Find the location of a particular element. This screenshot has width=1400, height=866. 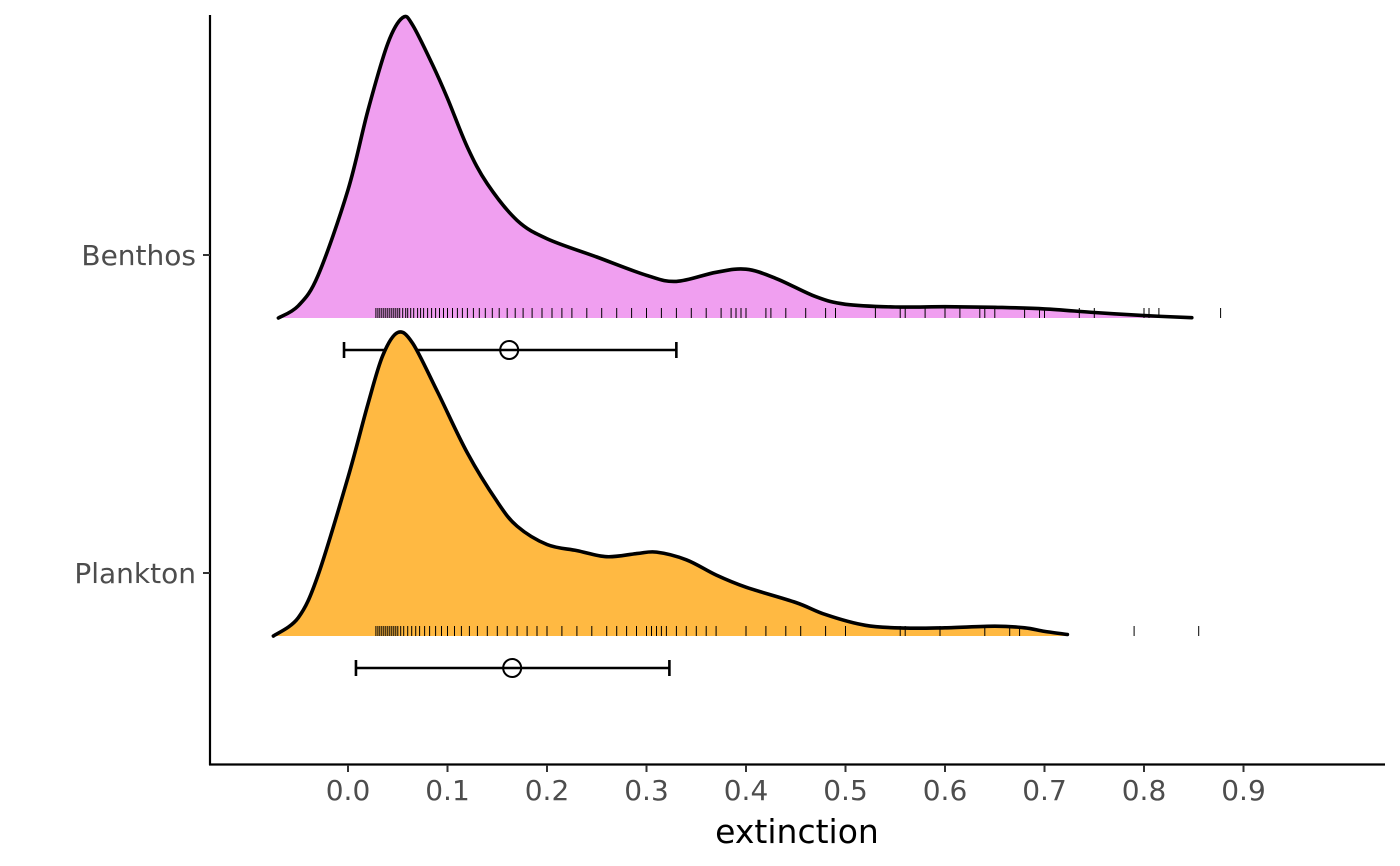

x-tick-label: 0.4 is located at coordinates (746, 790).